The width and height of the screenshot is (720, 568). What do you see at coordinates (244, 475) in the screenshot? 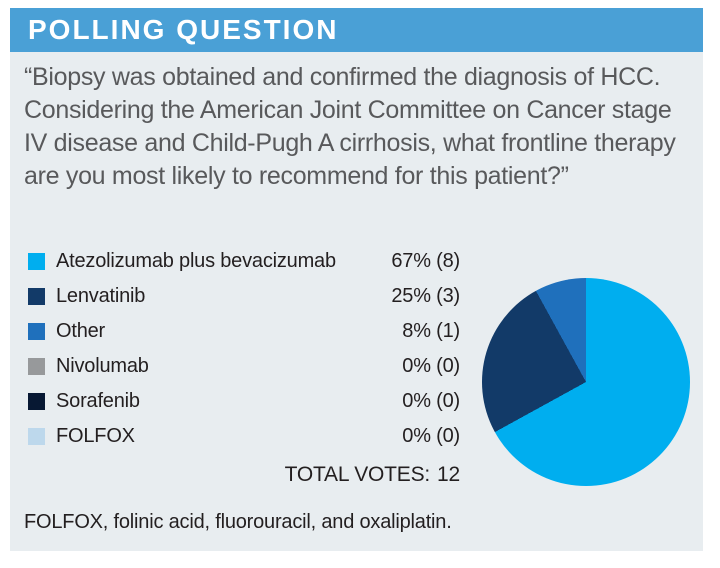
I see `total-votes: TOTAL VOTES: 12` at bounding box center [244, 475].